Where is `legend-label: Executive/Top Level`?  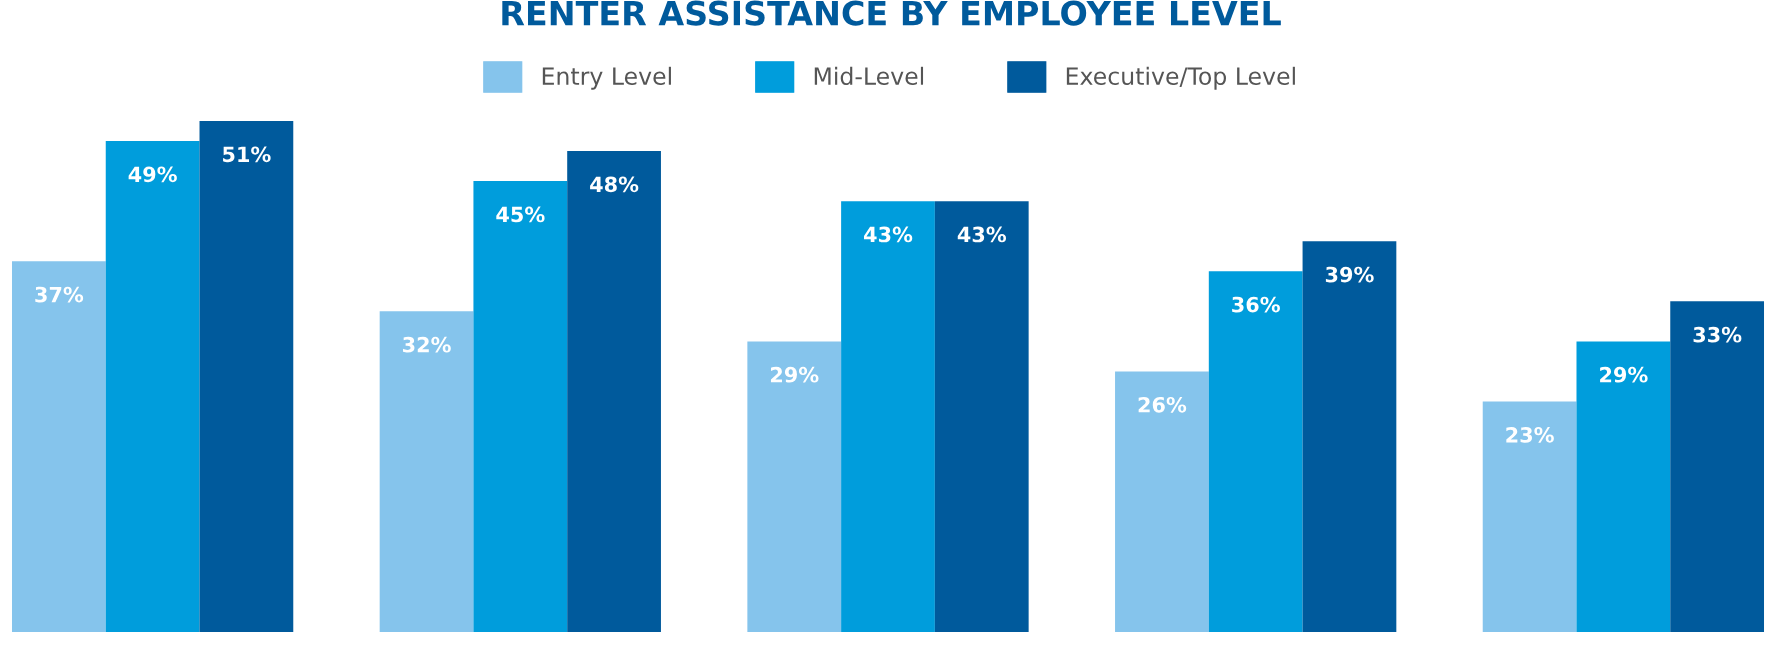 legend-label: Executive/Top Level is located at coordinates (1180, 78).